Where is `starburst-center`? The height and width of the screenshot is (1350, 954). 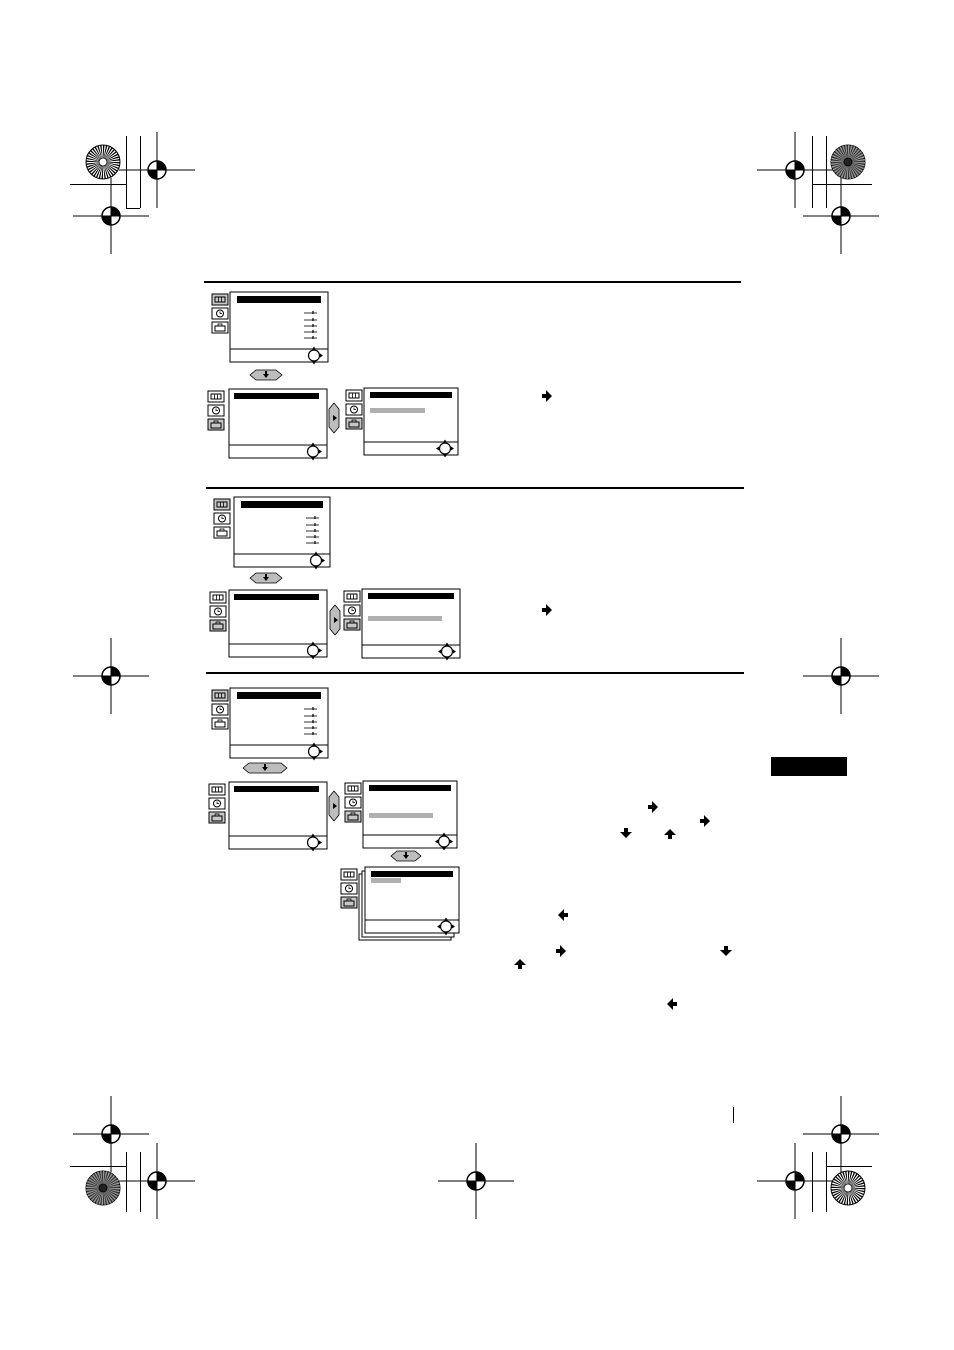 starburst-center is located at coordinates (103, 162).